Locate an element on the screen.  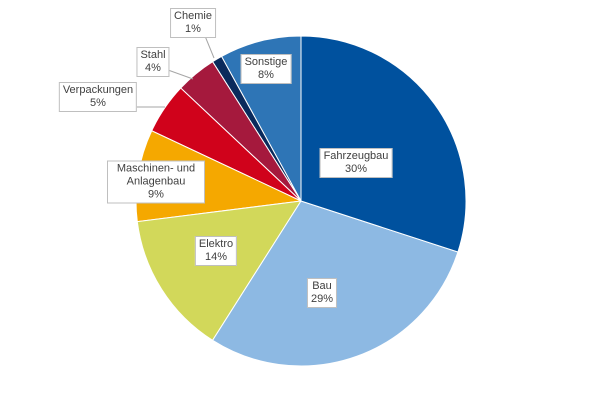
data-label: Chemie 1% is located at coordinates (193, 23).